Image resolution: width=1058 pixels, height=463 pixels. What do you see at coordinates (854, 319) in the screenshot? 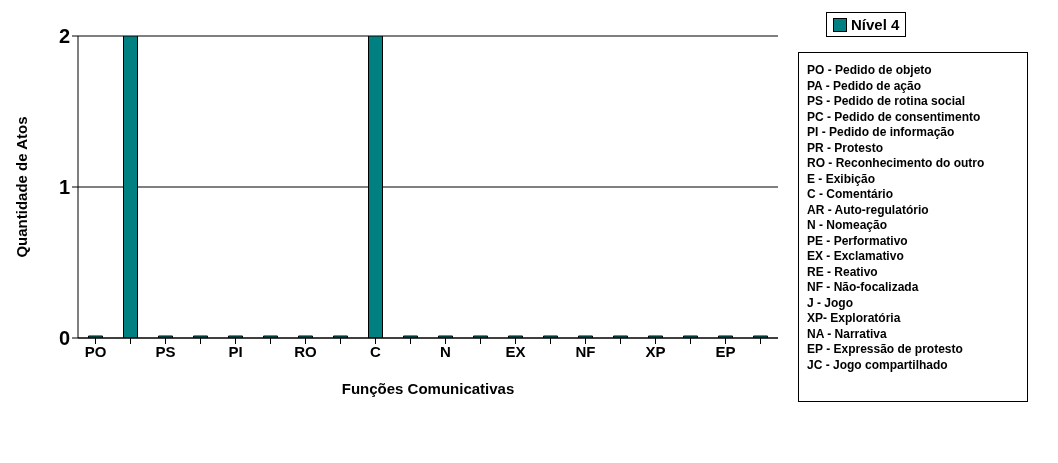
I see `text: XP- Exploratória` at bounding box center [854, 319].